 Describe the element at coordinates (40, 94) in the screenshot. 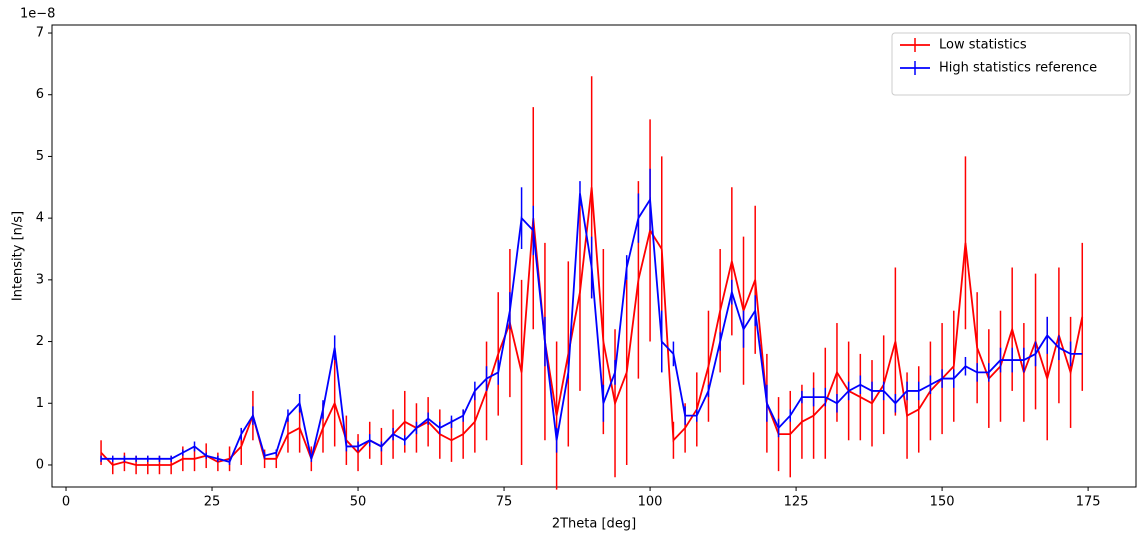

I see `y-tick-label: 6` at that location.